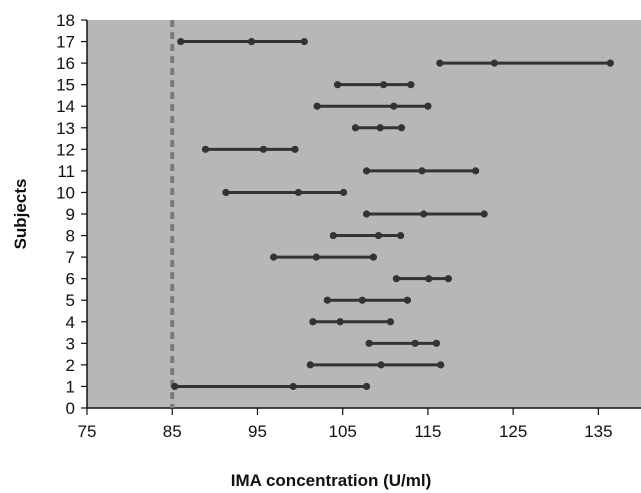 Image resolution: width=641 pixels, height=493 pixels. What do you see at coordinates (343, 431) in the screenshot?
I see `x-tick-label: 105` at bounding box center [343, 431].